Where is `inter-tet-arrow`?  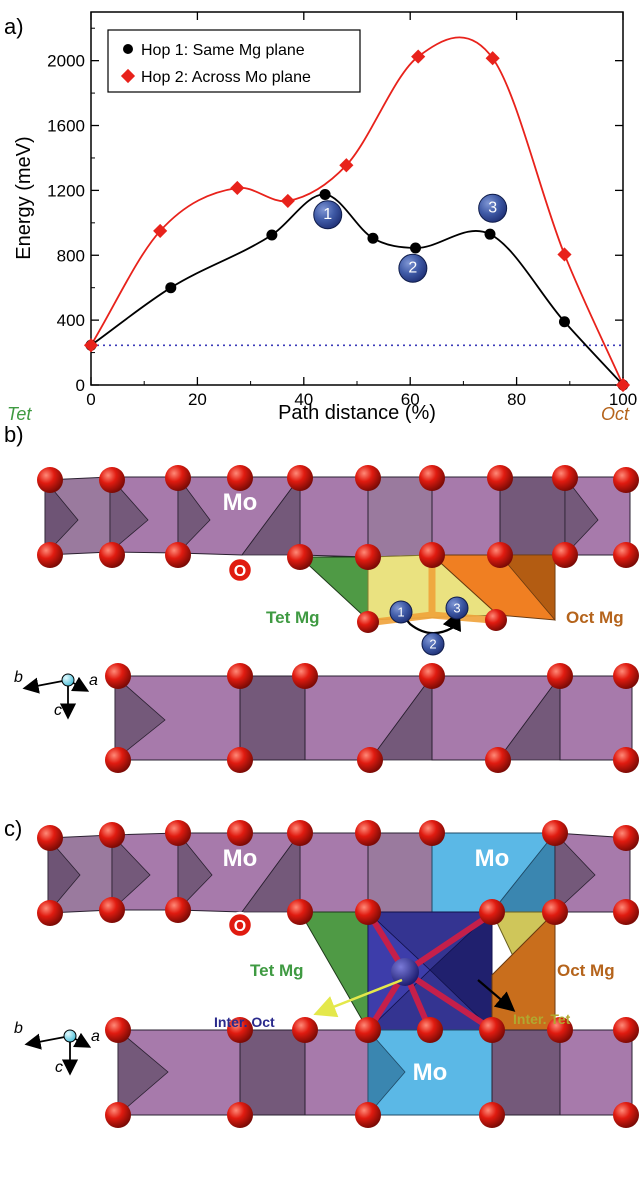
inter-tet-arrow is located at coordinates (496, 995).